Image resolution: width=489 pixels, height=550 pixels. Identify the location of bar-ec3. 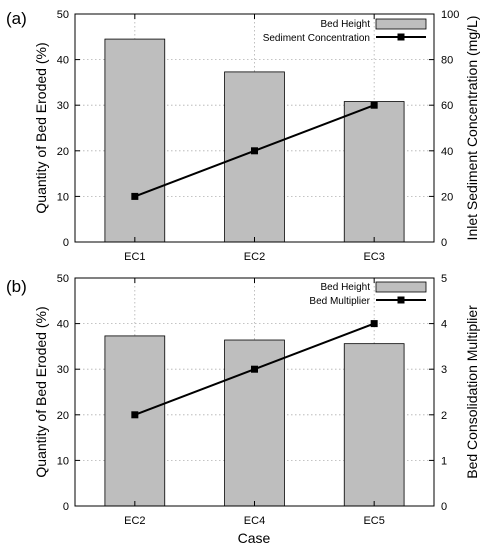
(374, 172).